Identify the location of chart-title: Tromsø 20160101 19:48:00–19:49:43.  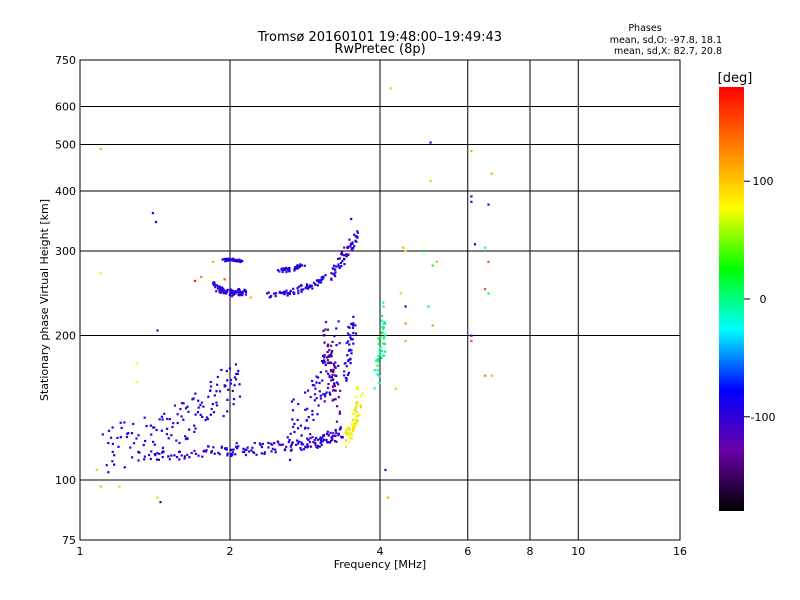
(379, 37).